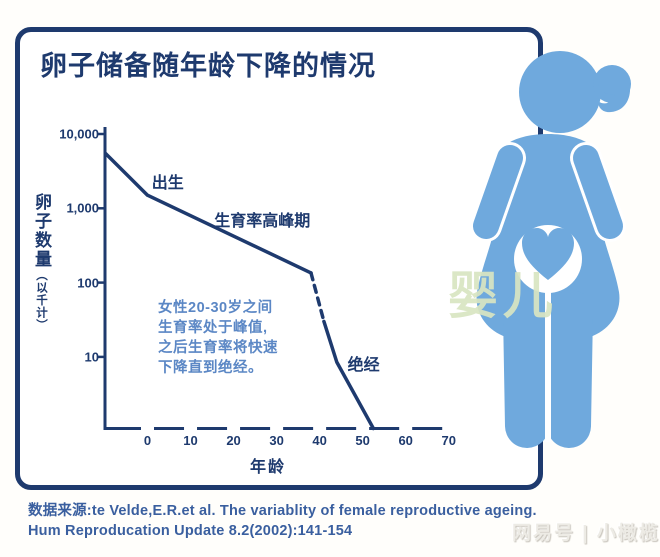  What do you see at coordinates (448, 440) in the screenshot?
I see `x-tick-label: 70` at bounding box center [448, 440].